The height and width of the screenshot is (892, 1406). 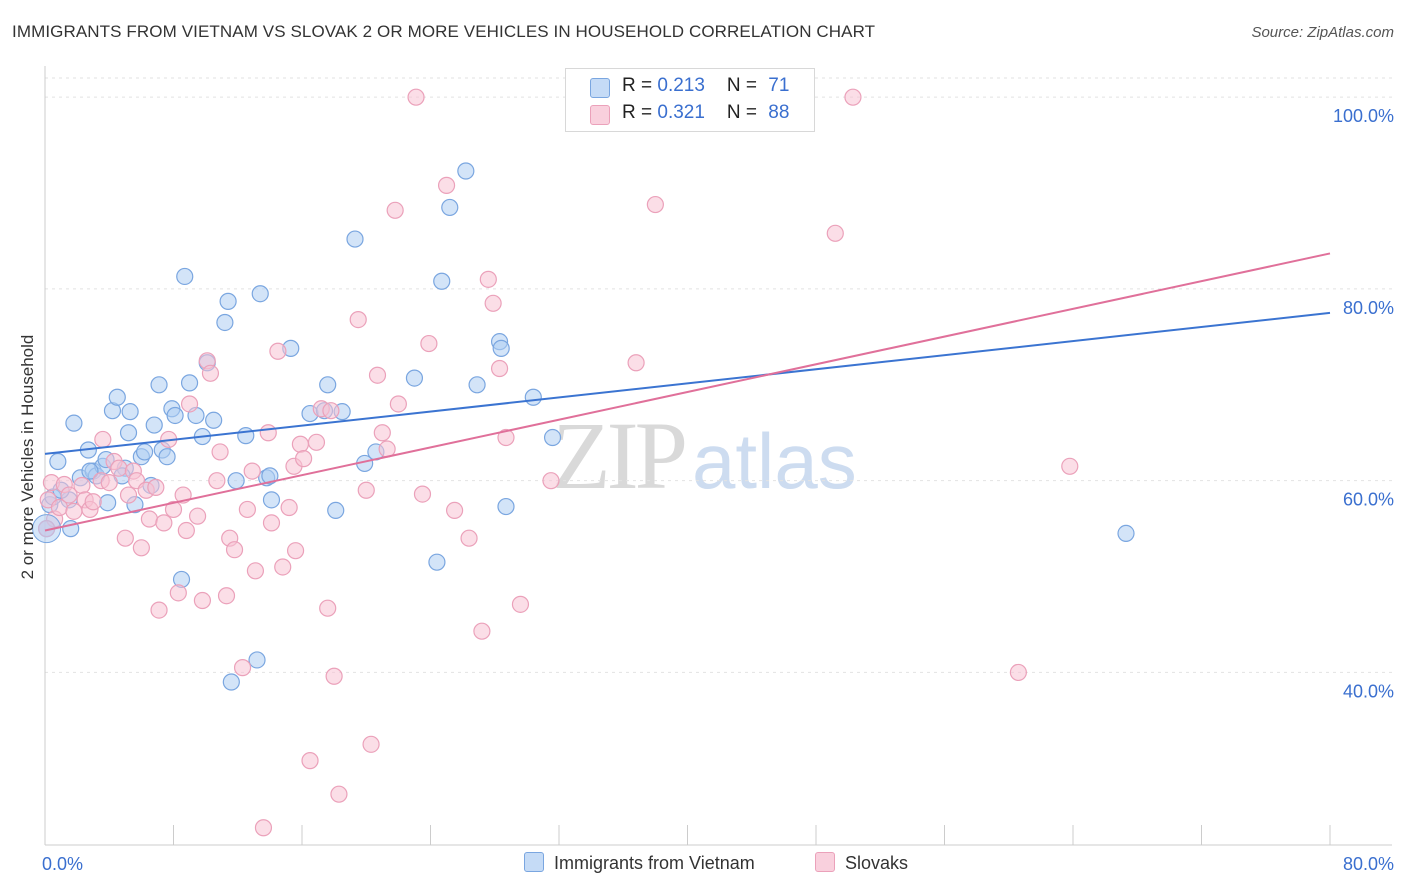 I want to click on stats-text-vietnam: R = 0.213 N = 71, so click(x=705, y=86).